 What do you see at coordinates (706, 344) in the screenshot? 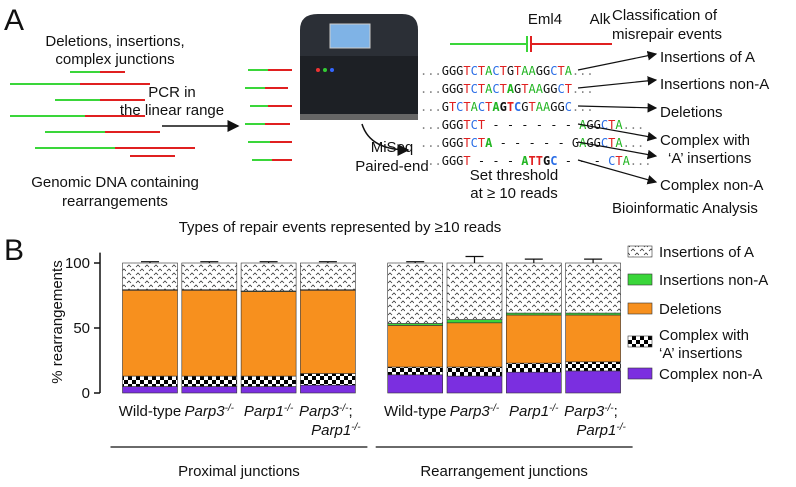
I see `legend-label: Complex with ‘A’ insertions` at bounding box center [706, 344].